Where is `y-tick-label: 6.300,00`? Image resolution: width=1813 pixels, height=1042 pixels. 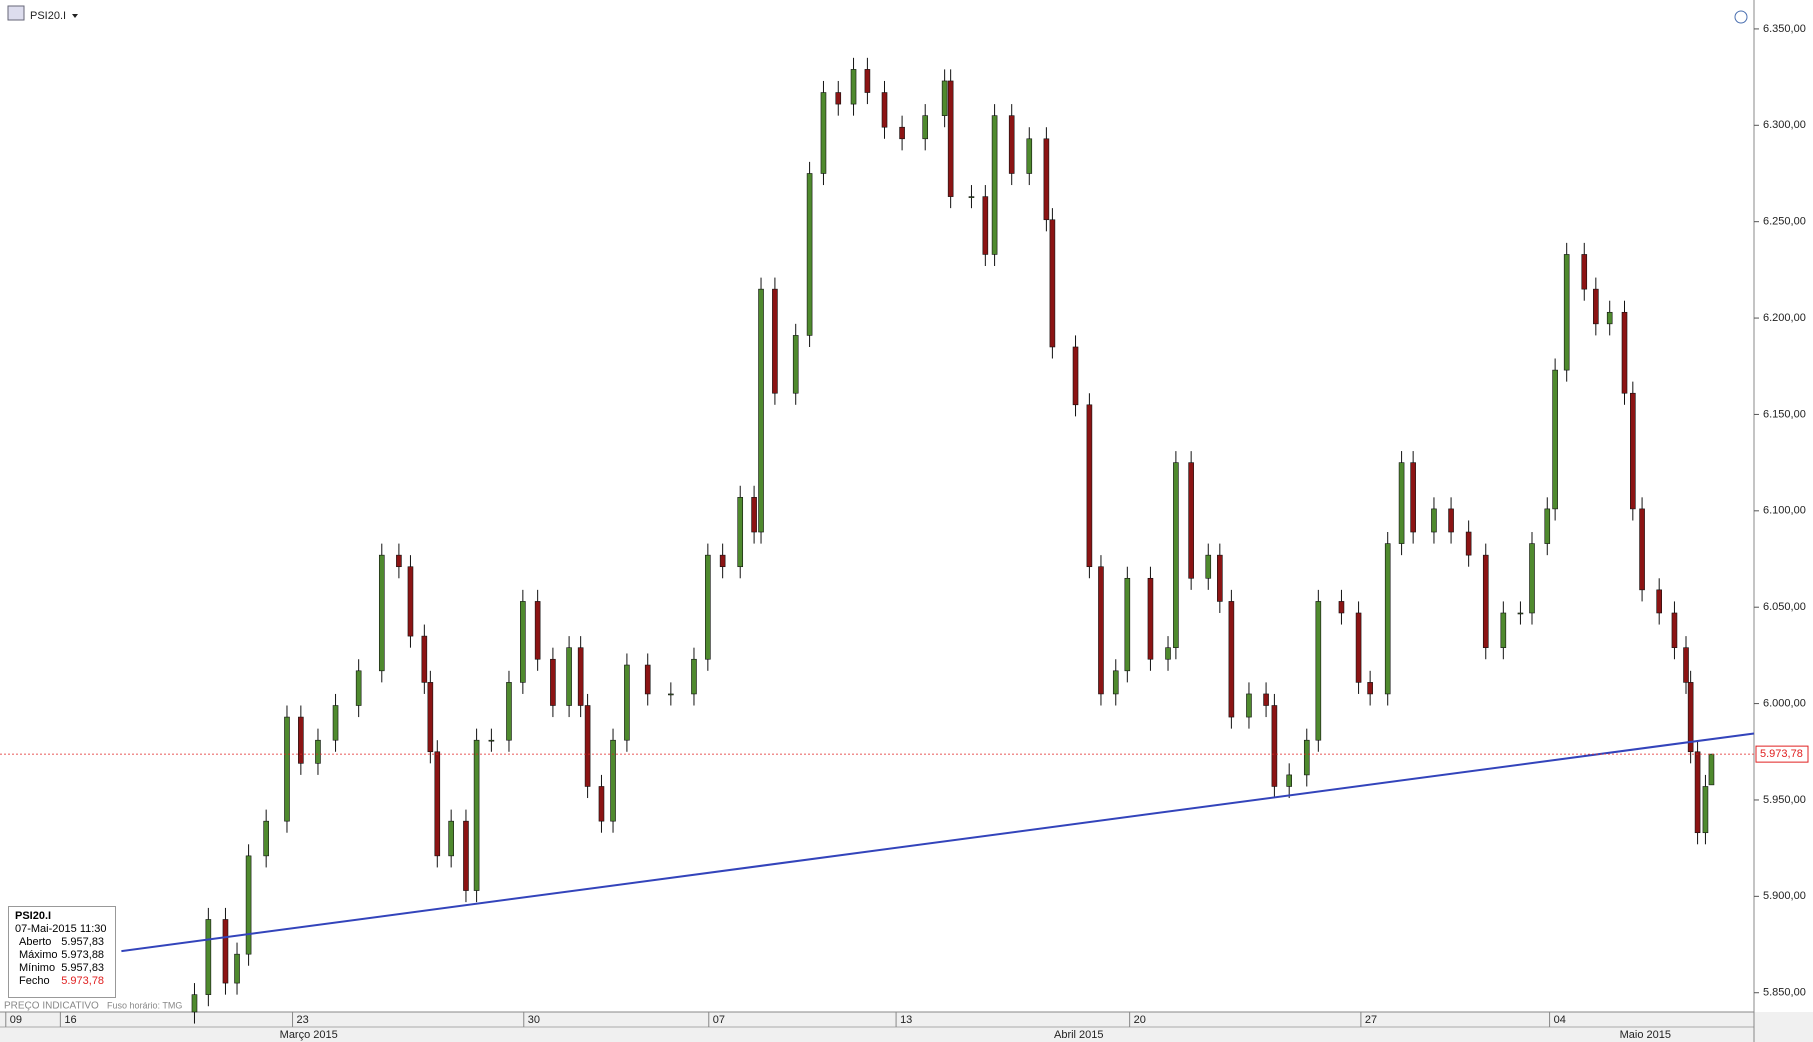 y-tick-label: 6.300,00 is located at coordinates (1784, 125).